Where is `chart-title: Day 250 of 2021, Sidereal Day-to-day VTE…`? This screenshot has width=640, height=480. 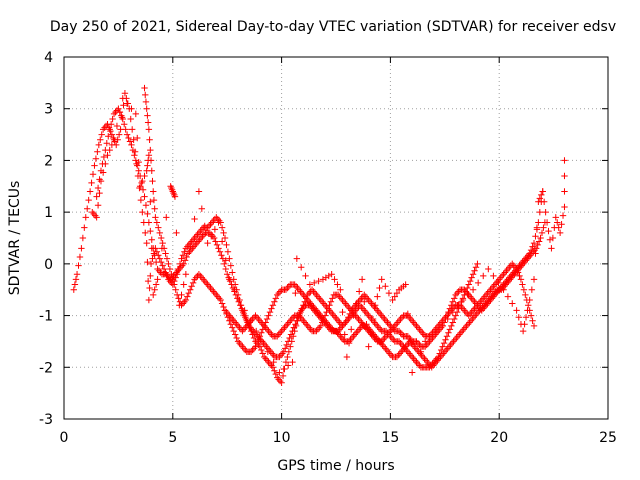
chart-title: Day 250 of 2021, Sidereal Day-to-day VTE… is located at coordinates (333, 27).